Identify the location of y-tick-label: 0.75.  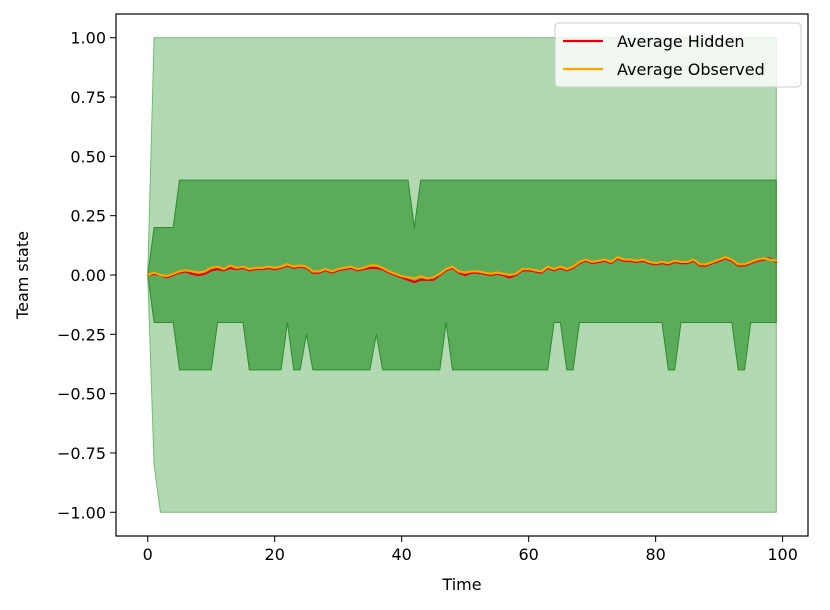
(88, 97).